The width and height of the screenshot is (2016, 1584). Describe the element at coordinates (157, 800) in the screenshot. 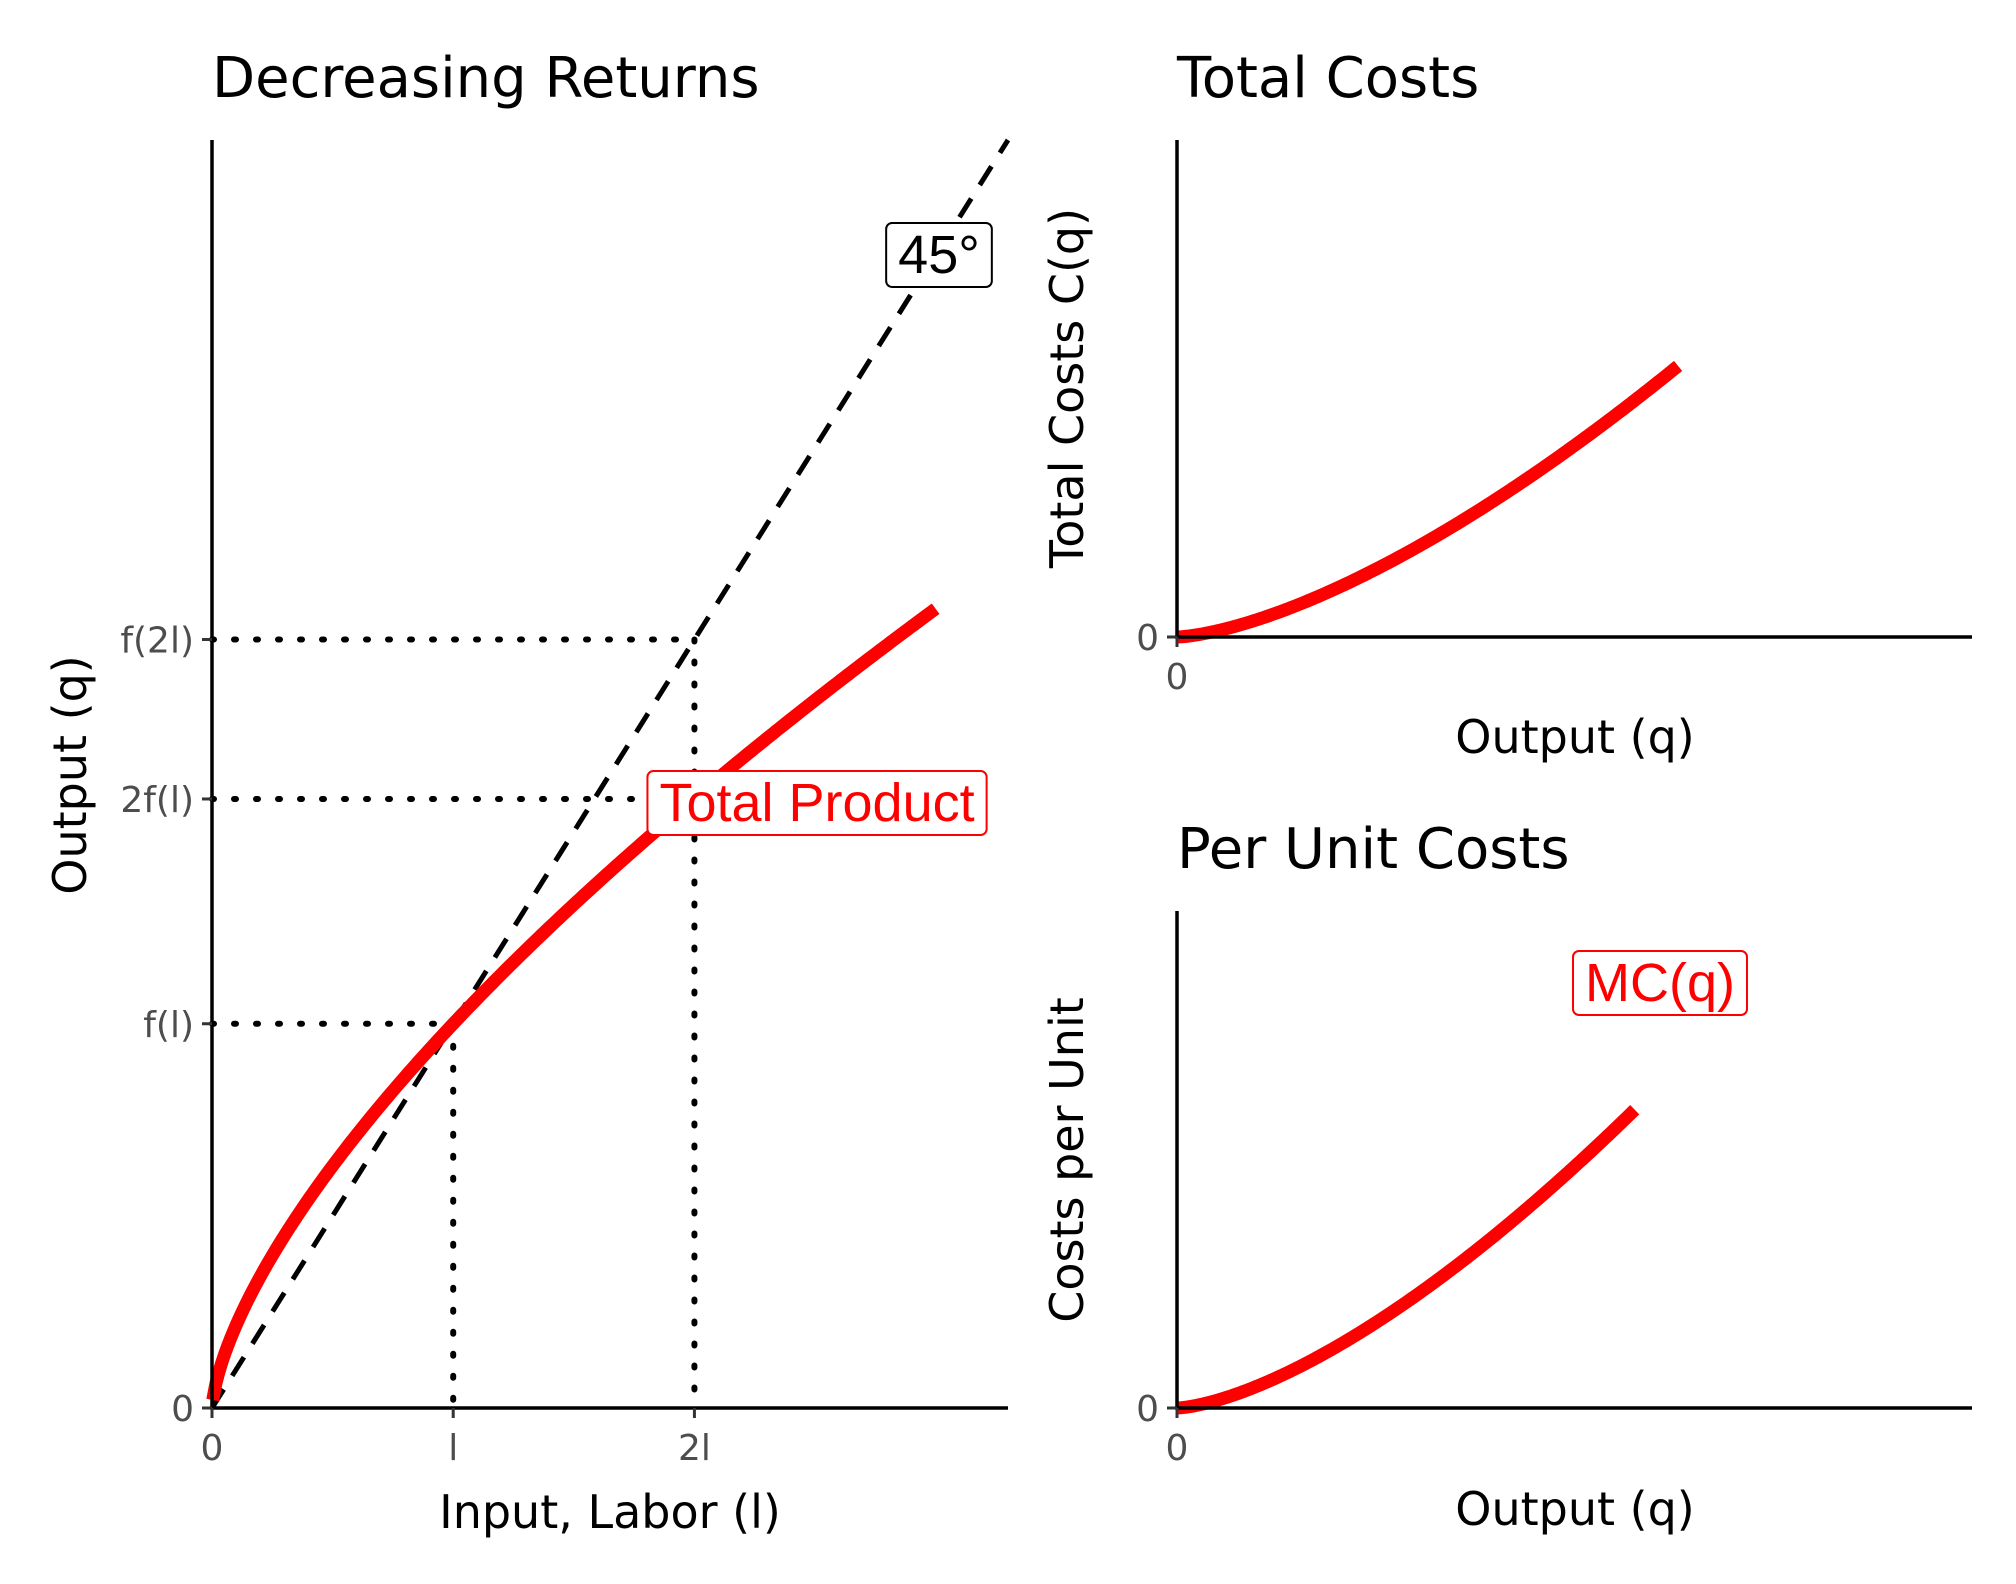

I see `y-tick-label: 2f(l)` at that location.